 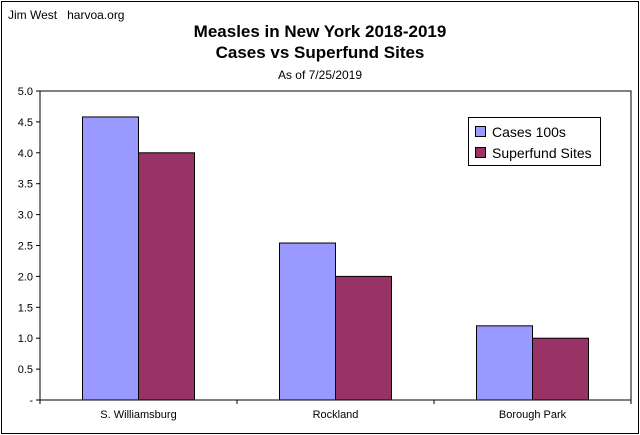 I want to click on y-tick-label: 2.5, so click(x=25, y=247).